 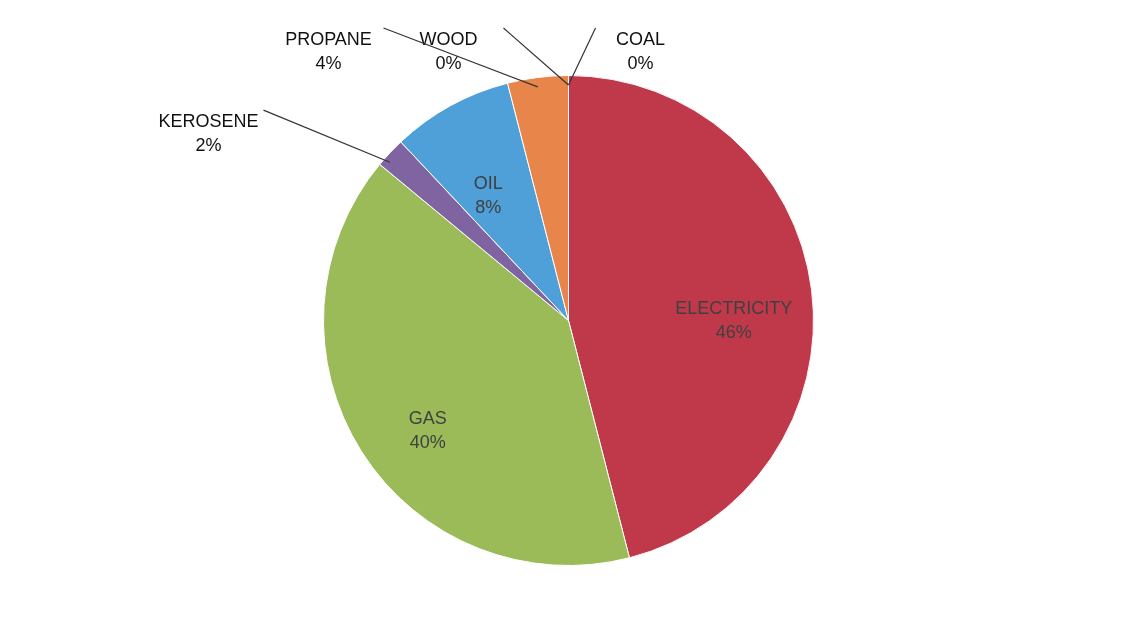 I want to click on data-label: 40%, so click(x=427, y=442).